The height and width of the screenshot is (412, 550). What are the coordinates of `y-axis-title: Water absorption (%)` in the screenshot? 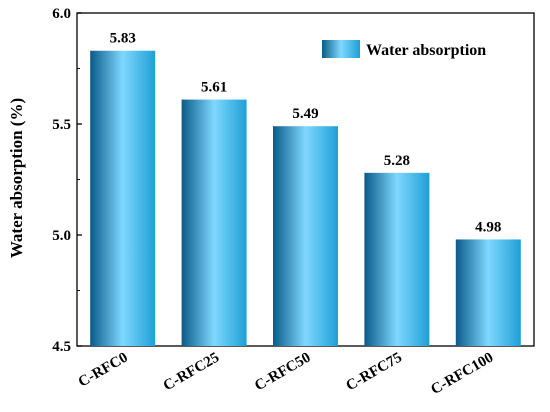 It's located at (16, 178).